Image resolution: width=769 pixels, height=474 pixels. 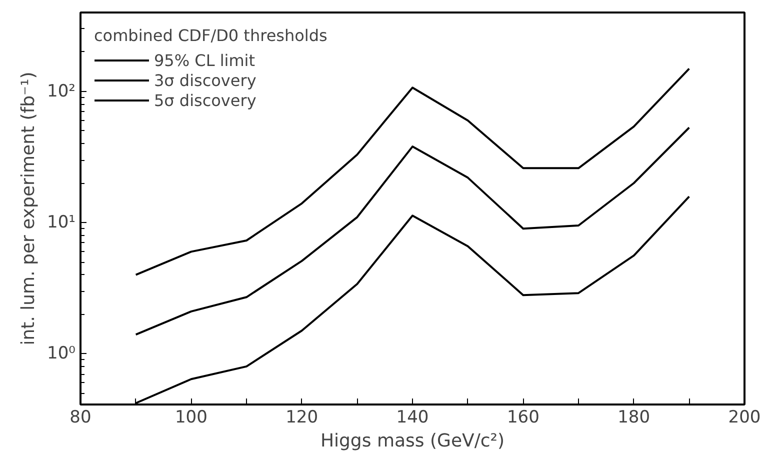 I want to click on x-tick-label: 100, so click(x=191, y=418).